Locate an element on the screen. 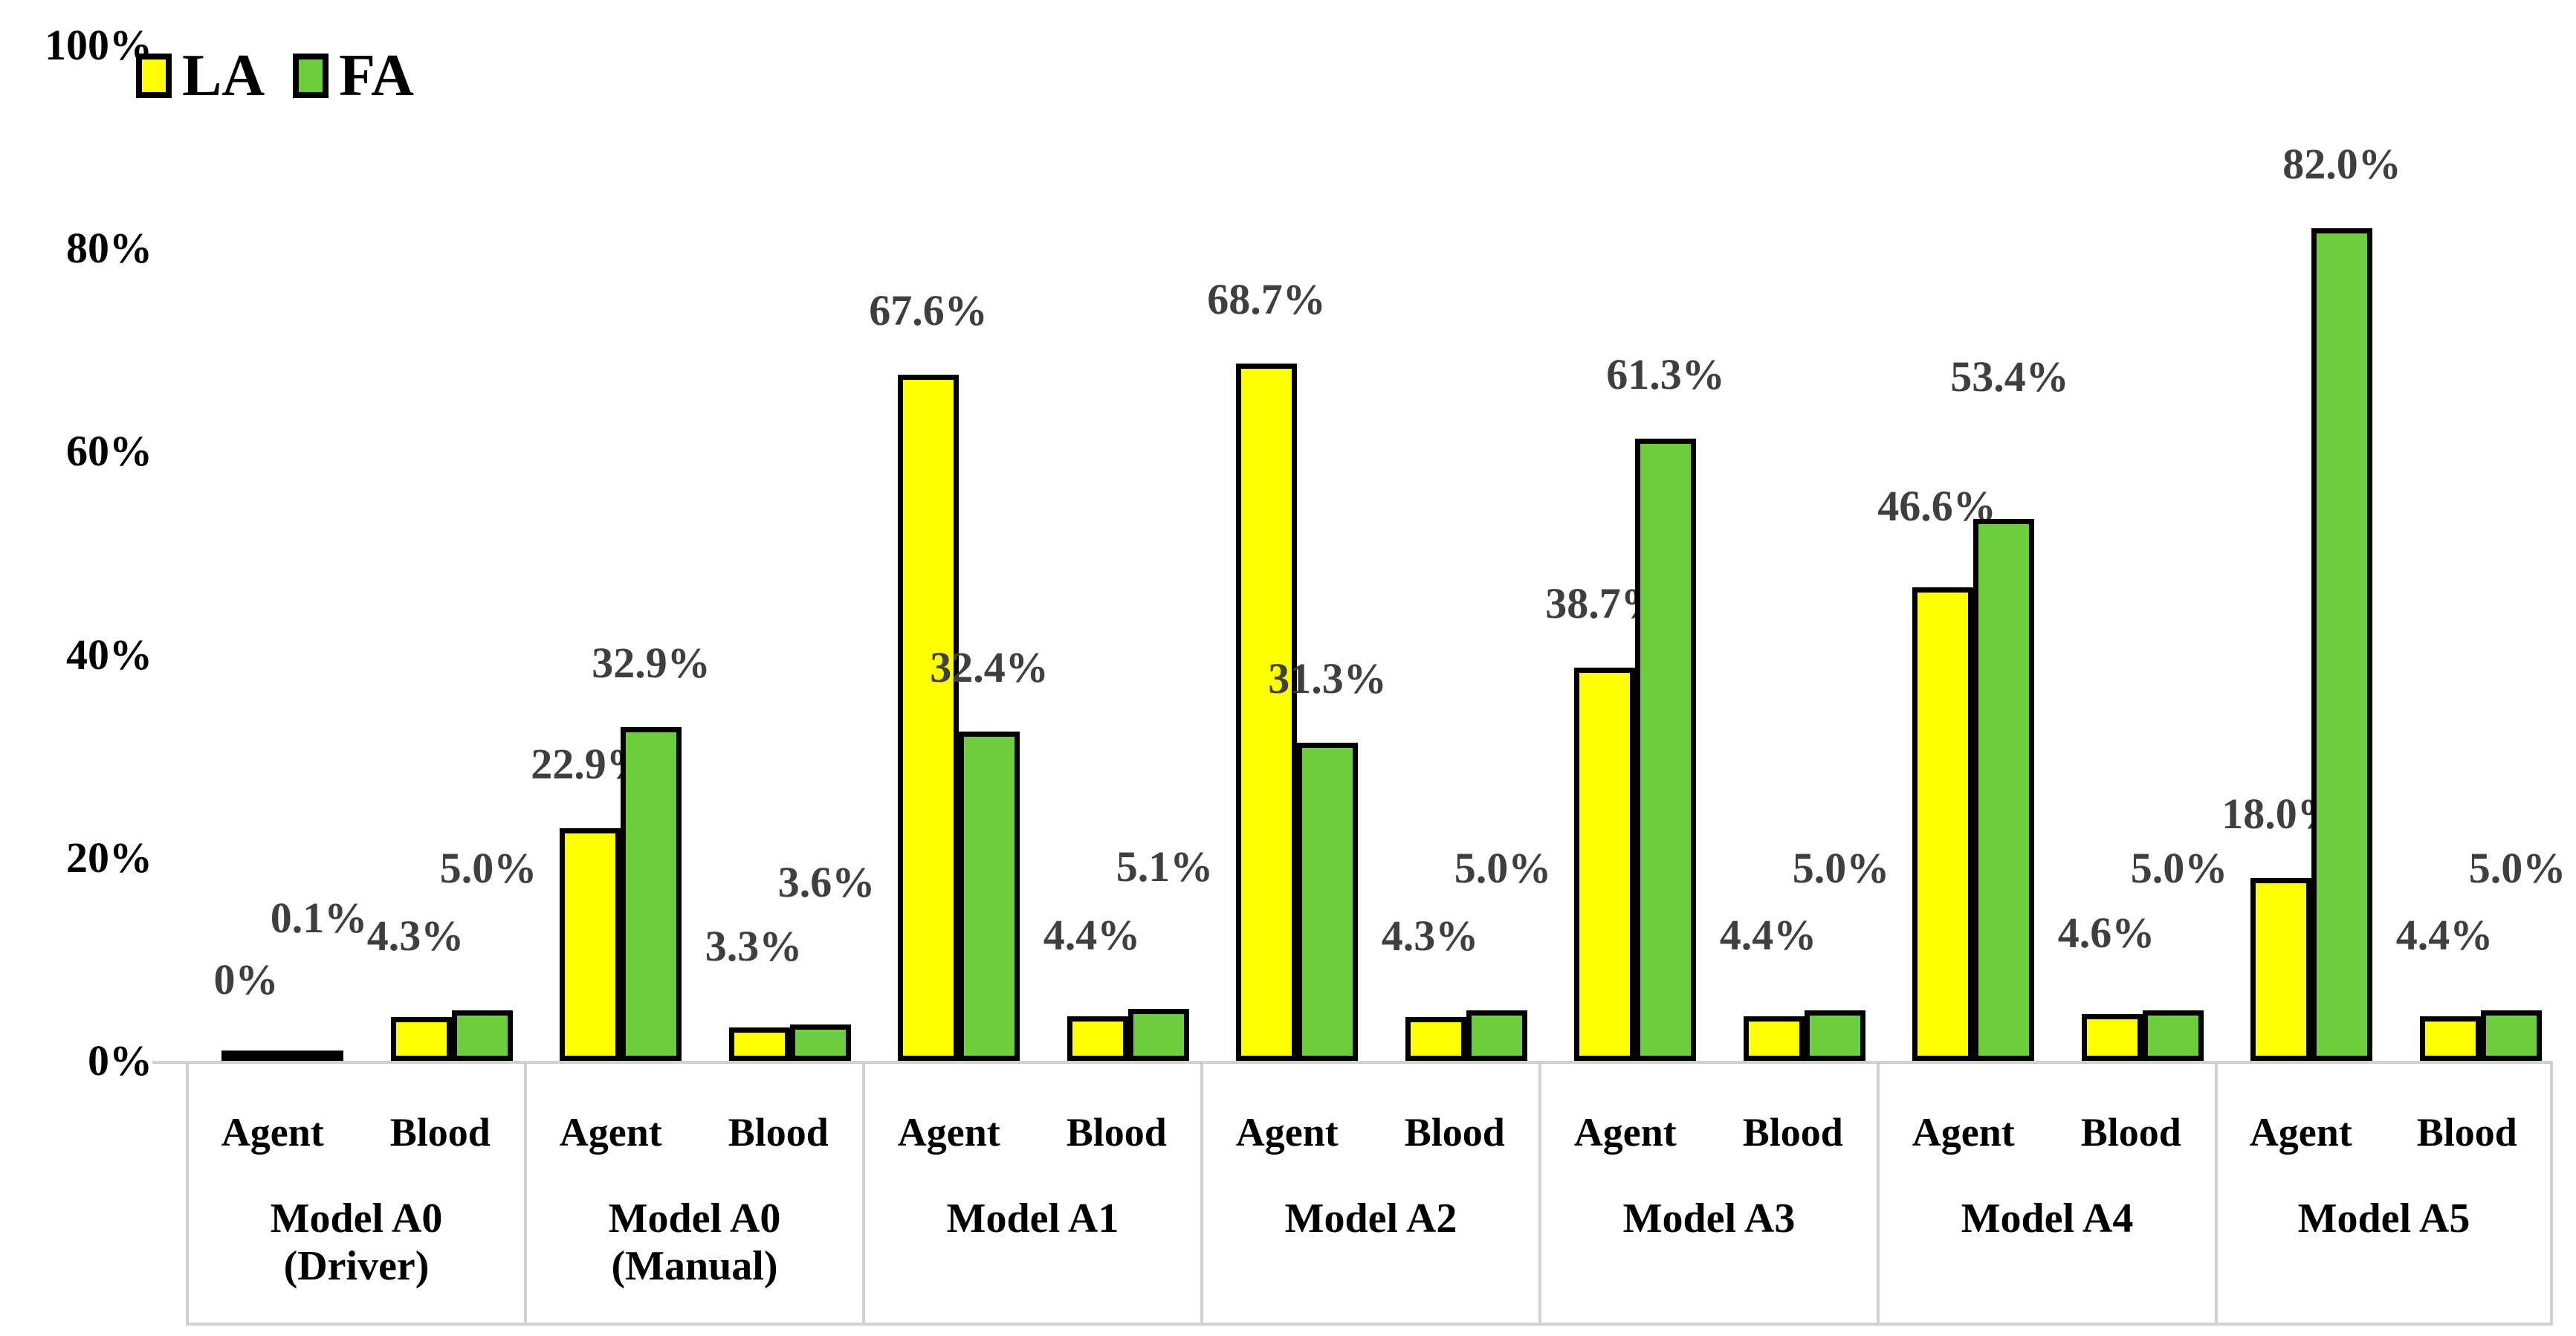 This screenshot has width=2576, height=1336. bar-model-a3-agent-la is located at coordinates (1605, 864).